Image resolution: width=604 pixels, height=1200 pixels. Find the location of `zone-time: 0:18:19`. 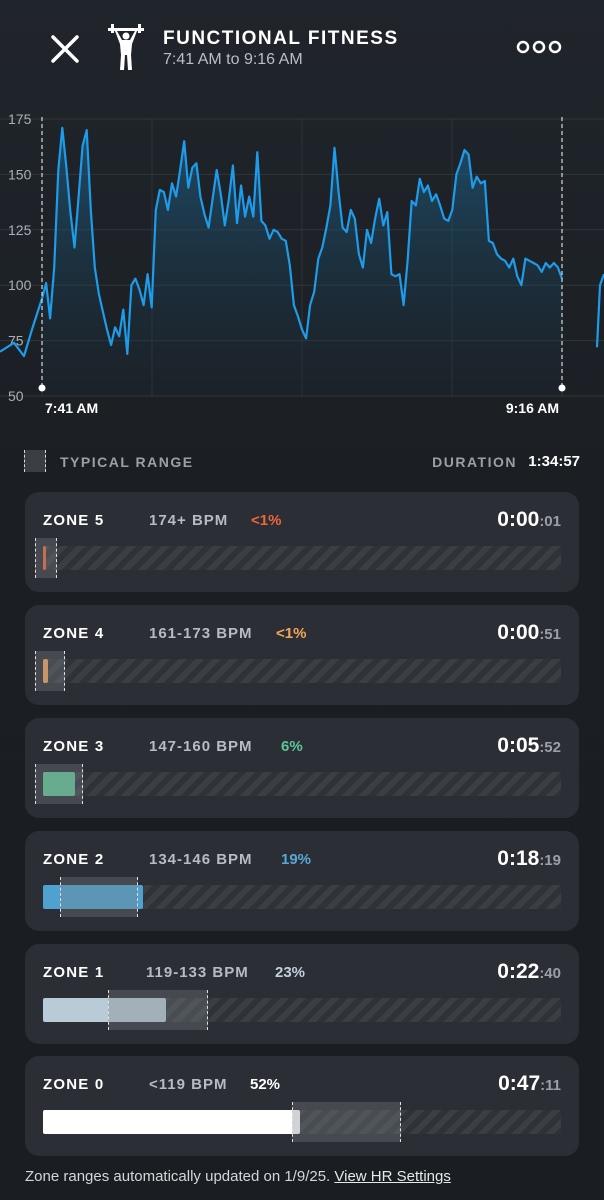

zone-time: 0:18:19 is located at coordinates (529, 859).